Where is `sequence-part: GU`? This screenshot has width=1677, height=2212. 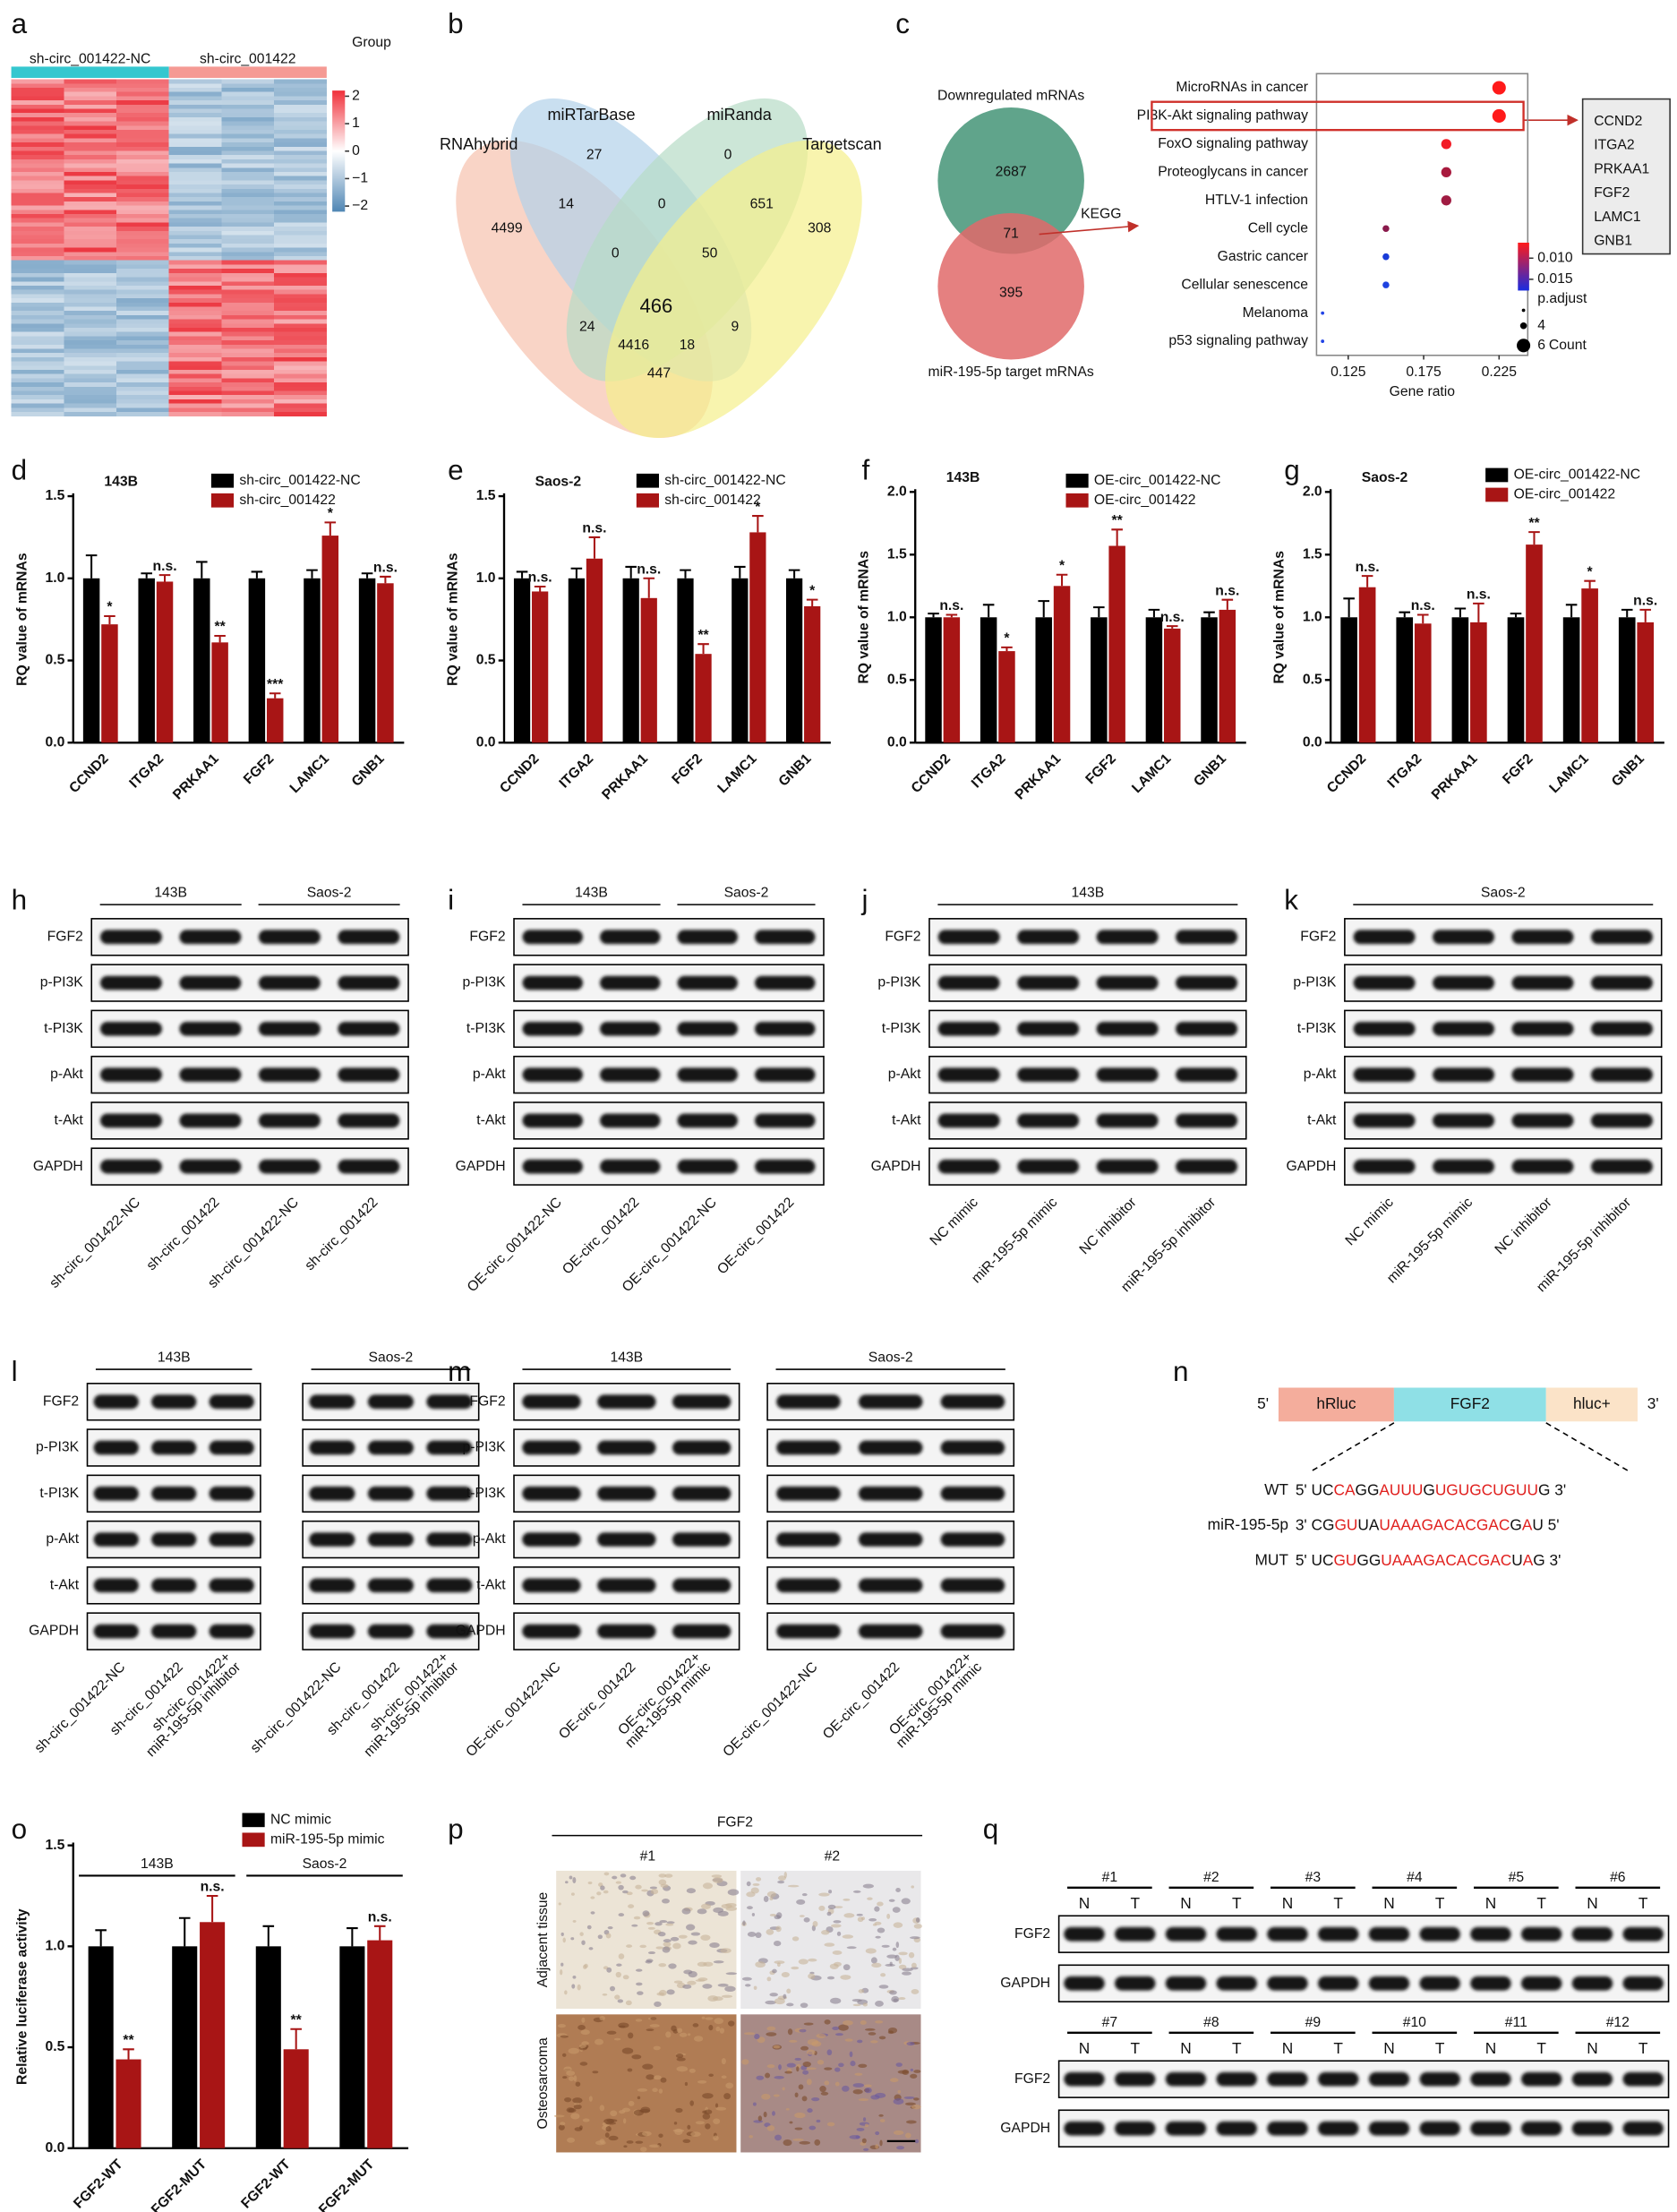
sequence-part: GU is located at coordinates (1344, 1560).